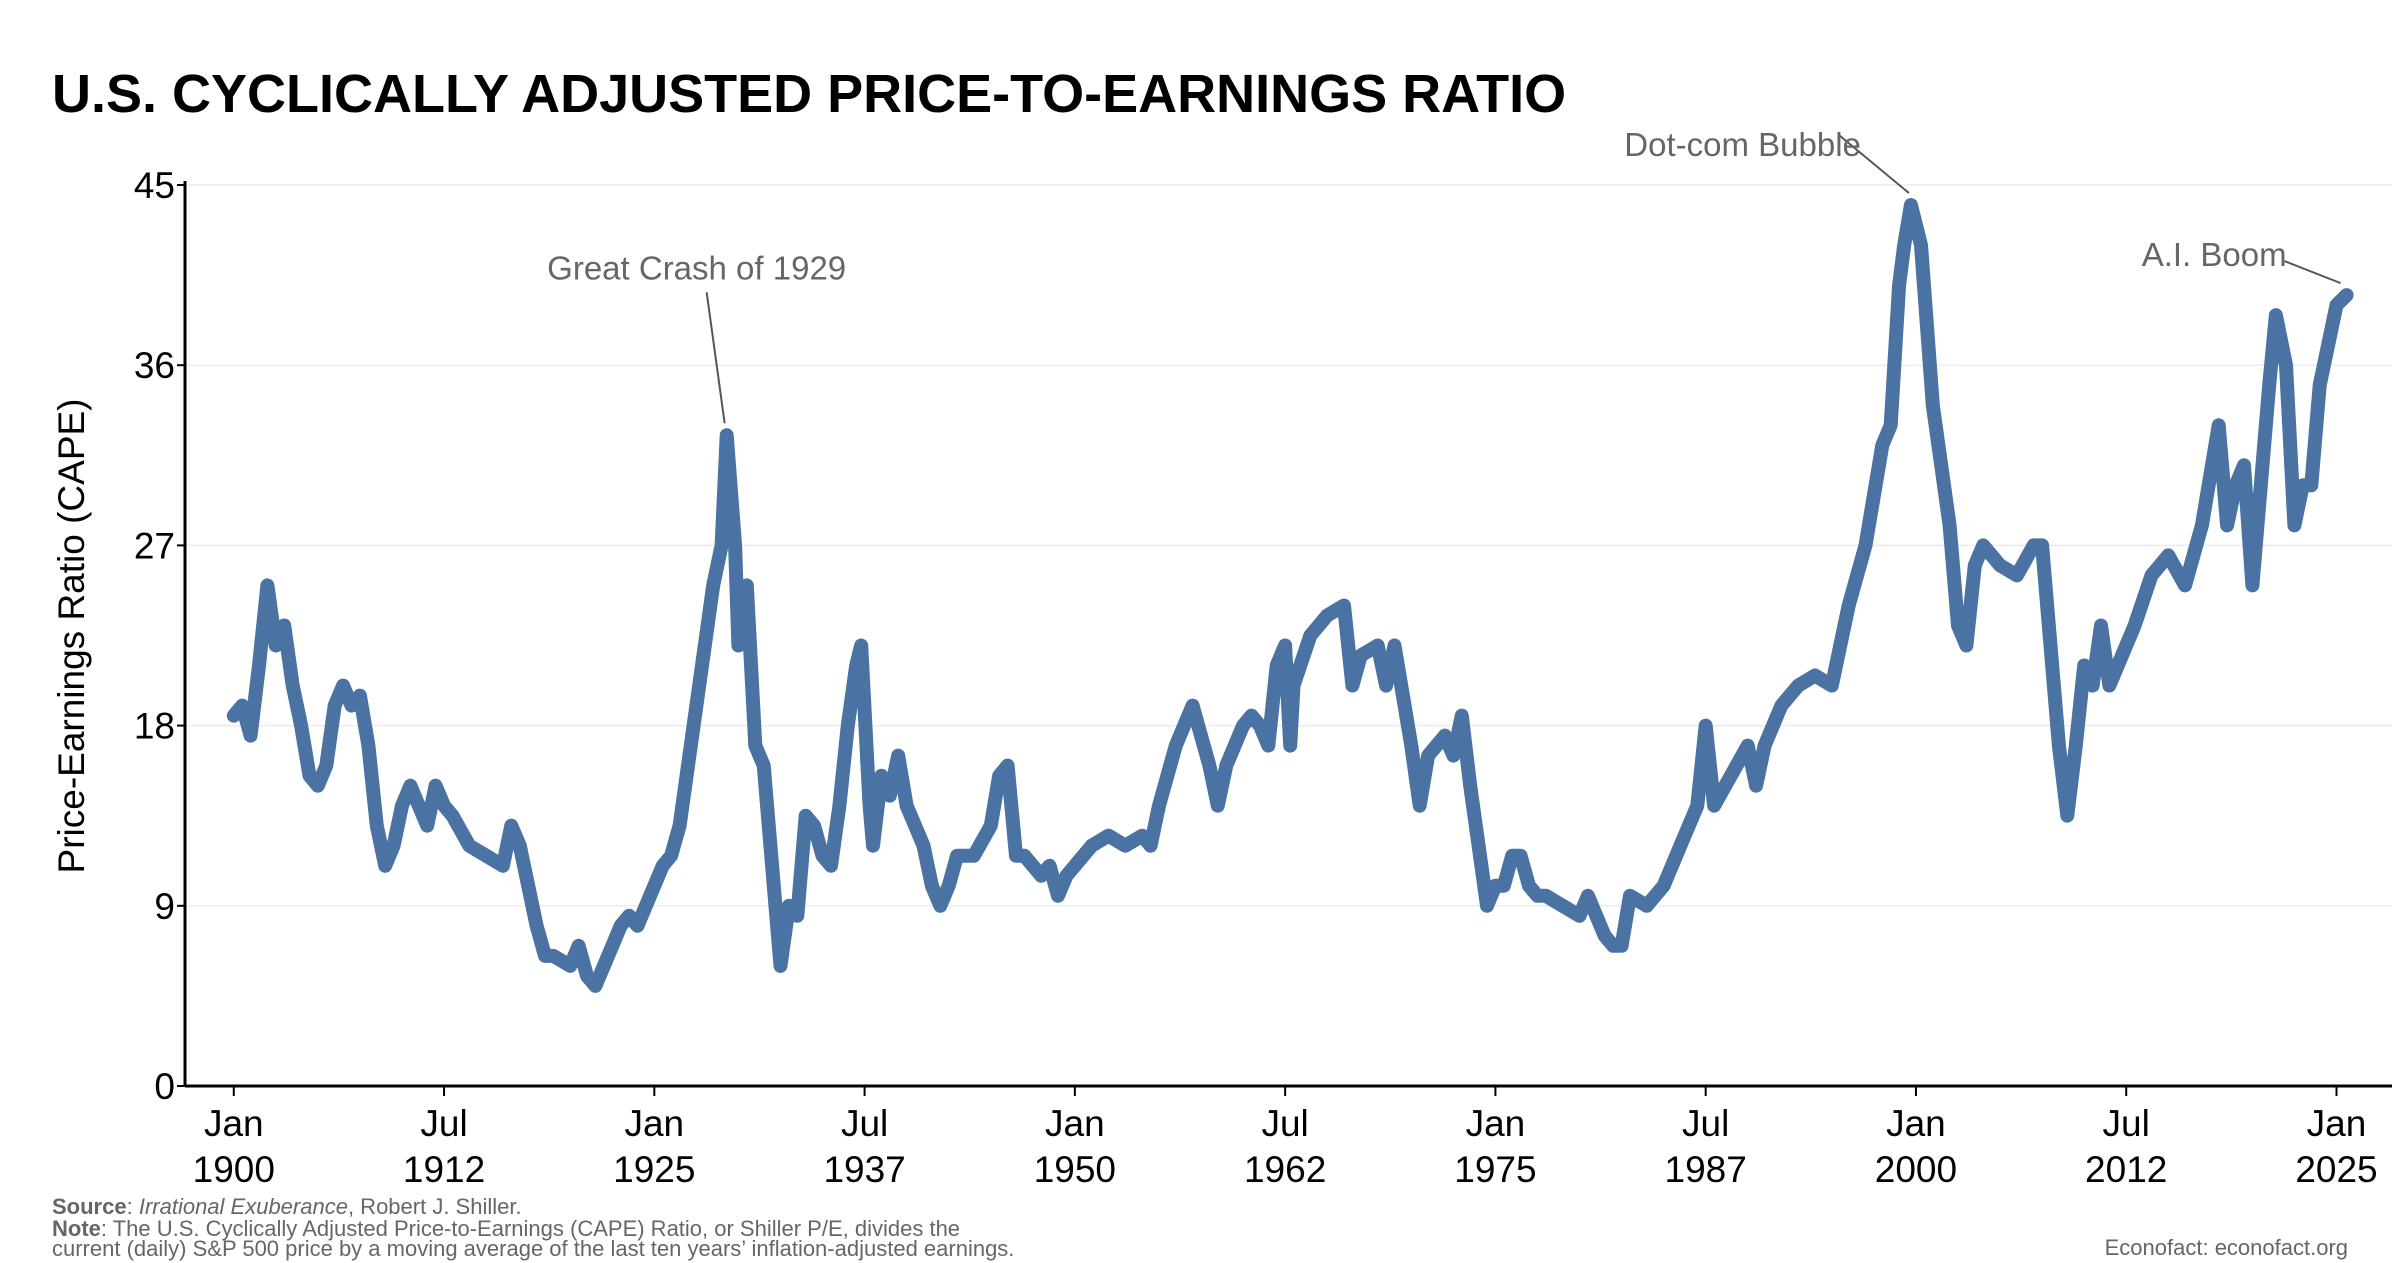 The image size is (2400, 1263). I want to click on y-tick-label: 9, so click(164, 906).